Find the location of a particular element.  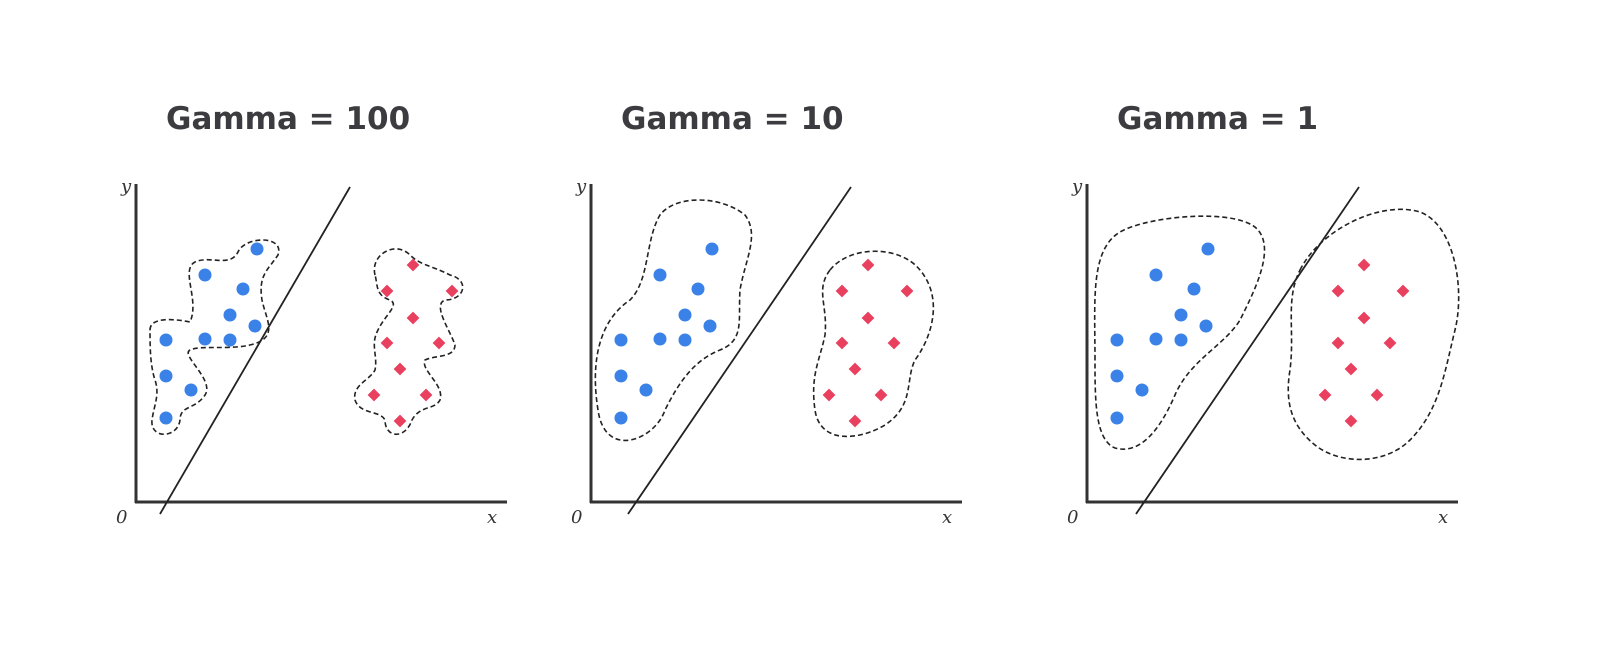

panel-title: Gamma = 1 is located at coordinates (1217, 119).